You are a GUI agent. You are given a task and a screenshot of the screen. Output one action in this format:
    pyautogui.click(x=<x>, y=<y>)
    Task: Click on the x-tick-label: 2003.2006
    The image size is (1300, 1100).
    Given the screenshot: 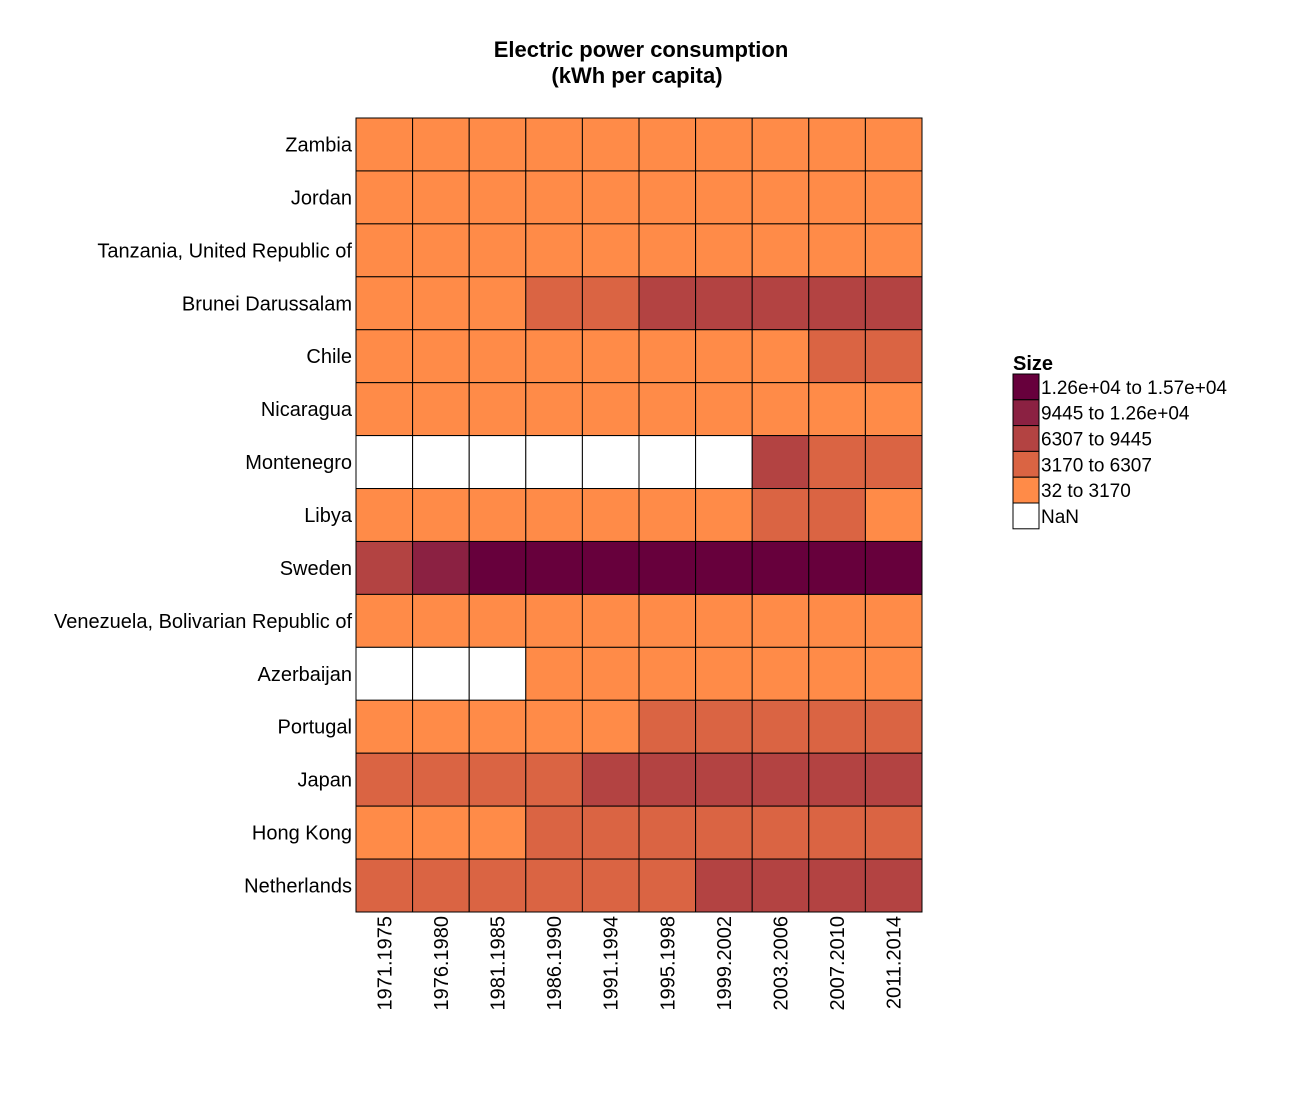 What is the action you would take?
    pyautogui.click(x=782, y=963)
    